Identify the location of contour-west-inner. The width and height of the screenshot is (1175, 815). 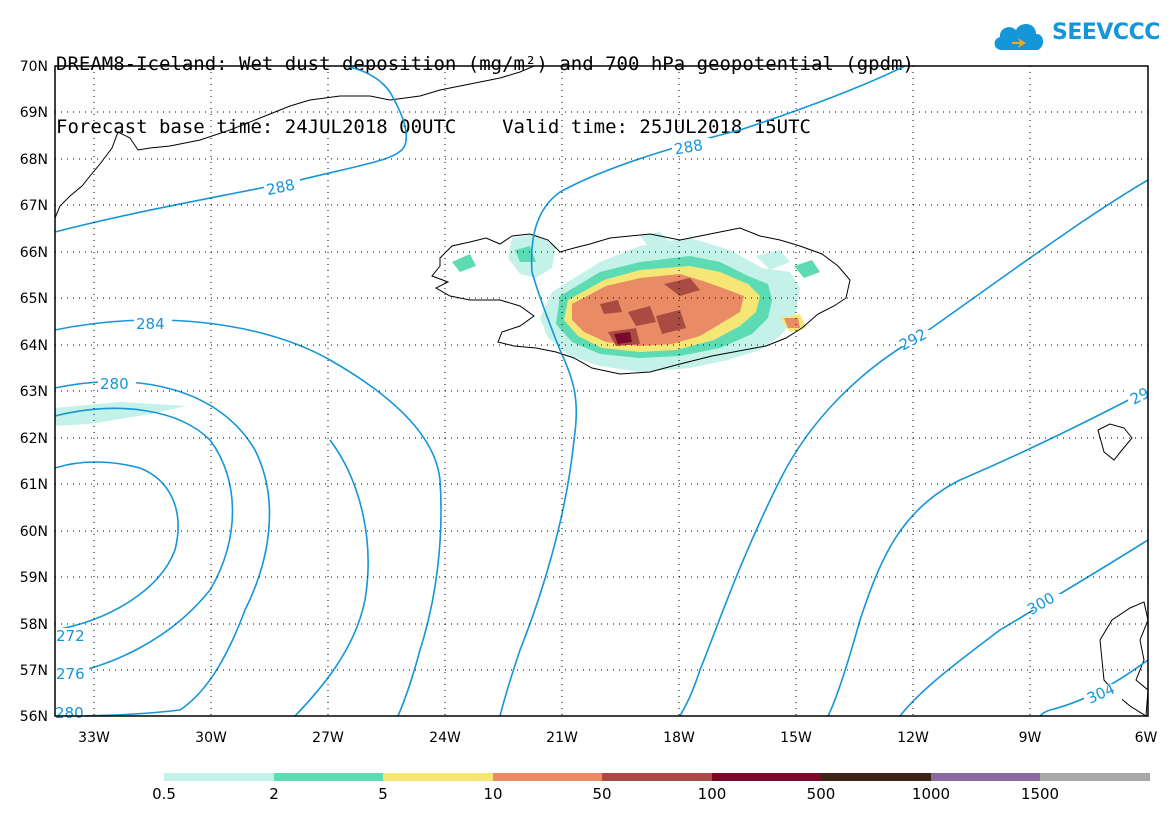
(331, 578).